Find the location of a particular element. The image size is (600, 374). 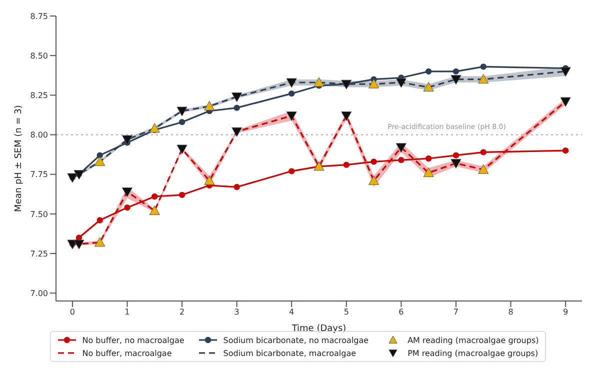

x-tick-label: 9 is located at coordinates (565, 312).